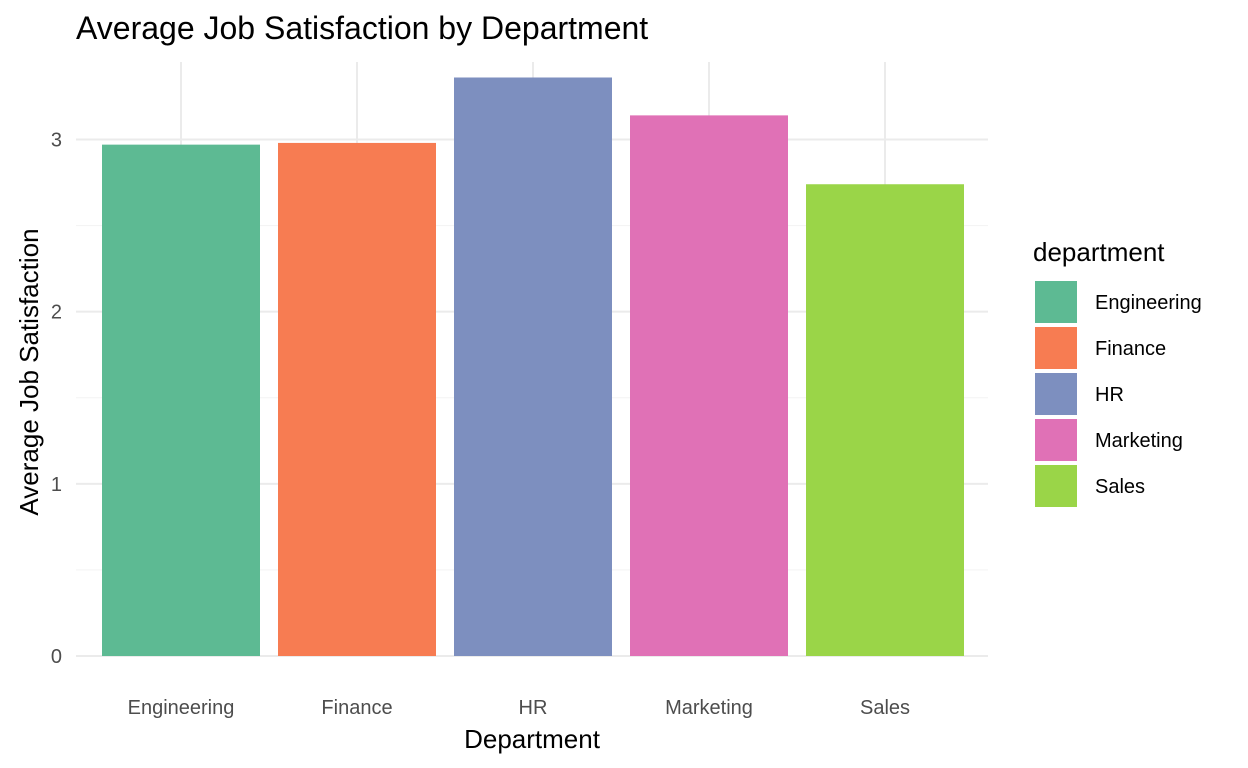  I want to click on y-tick-label: 1, so click(56, 485).